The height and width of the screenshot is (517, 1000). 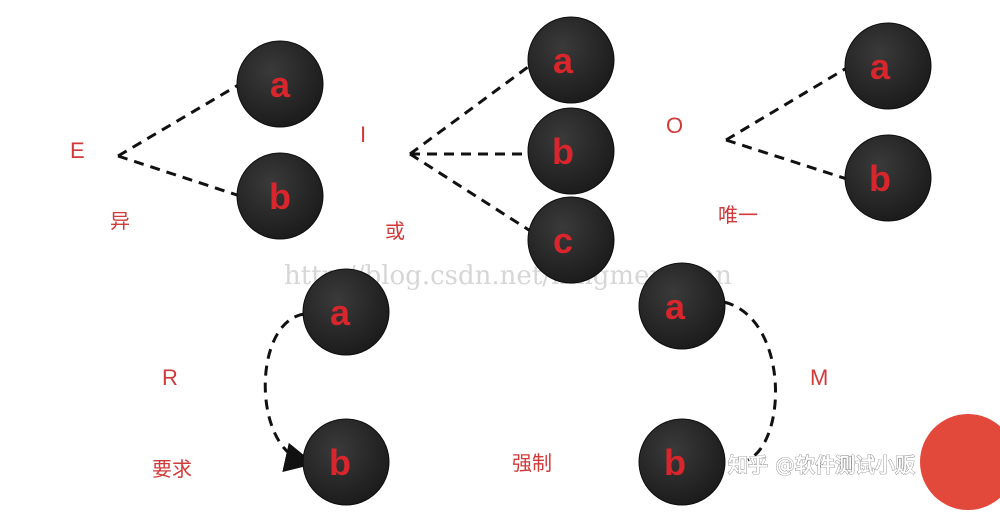 What do you see at coordinates (738, 215) in the screenshot?
I see `relation-desc-o: 唯一` at bounding box center [738, 215].